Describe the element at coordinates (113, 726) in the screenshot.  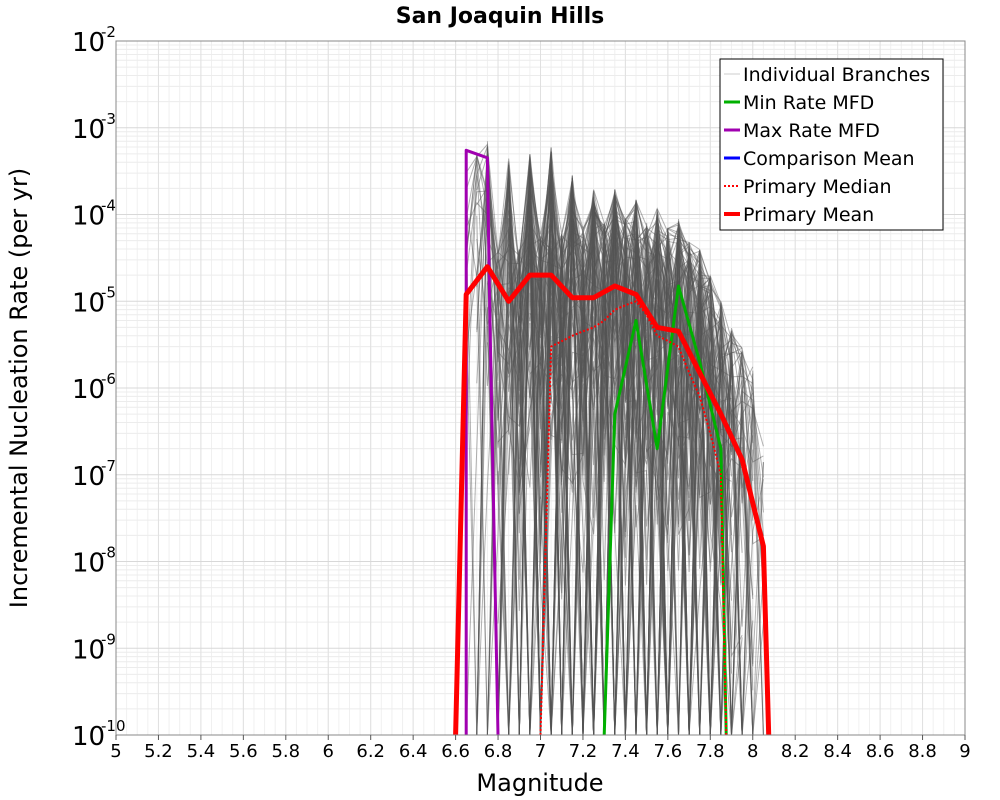
I see `y-tick-exponent: -10` at that location.